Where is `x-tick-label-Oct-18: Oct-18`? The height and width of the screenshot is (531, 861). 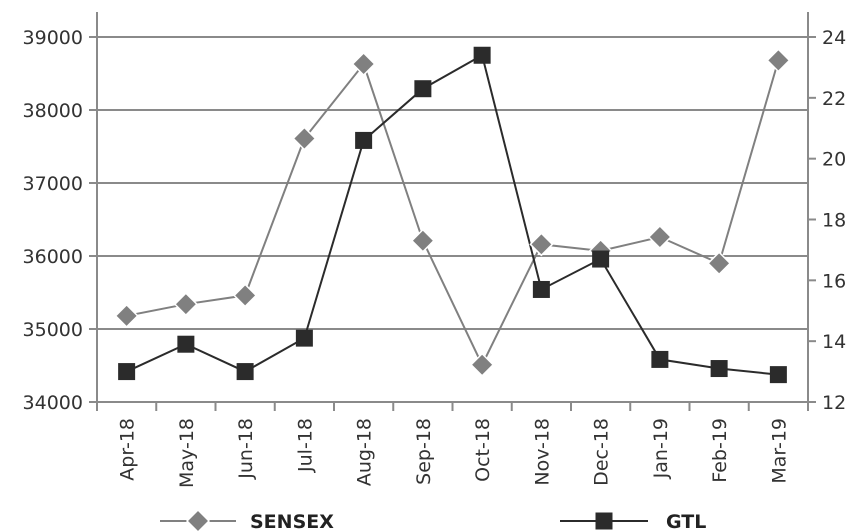
x-tick-label-Oct-18: Oct-18 is located at coordinates (483, 450).